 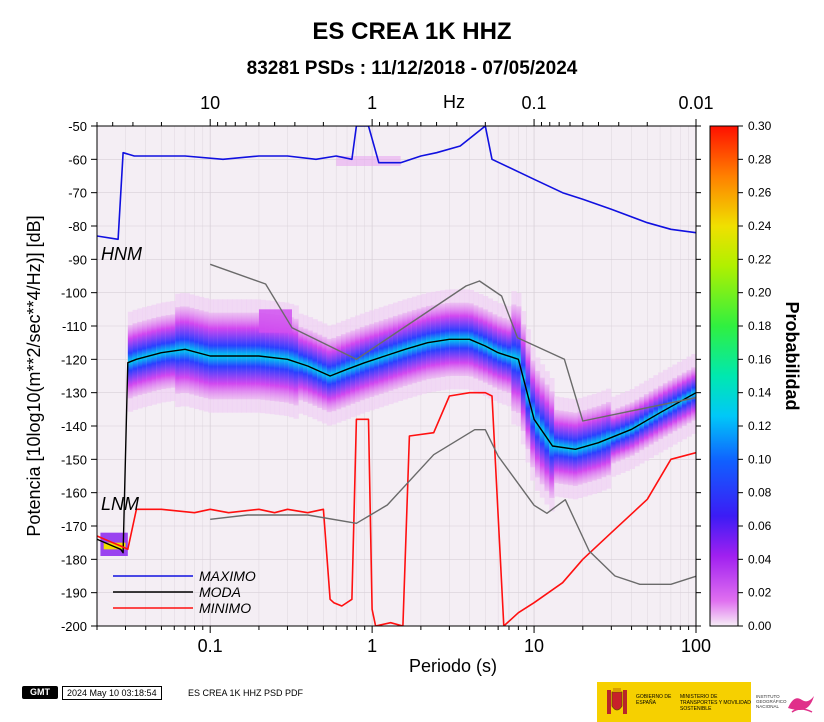 What do you see at coordinates (760, 193) in the screenshot?
I see `colorbar-tick-label: 0.26` at bounding box center [760, 193].